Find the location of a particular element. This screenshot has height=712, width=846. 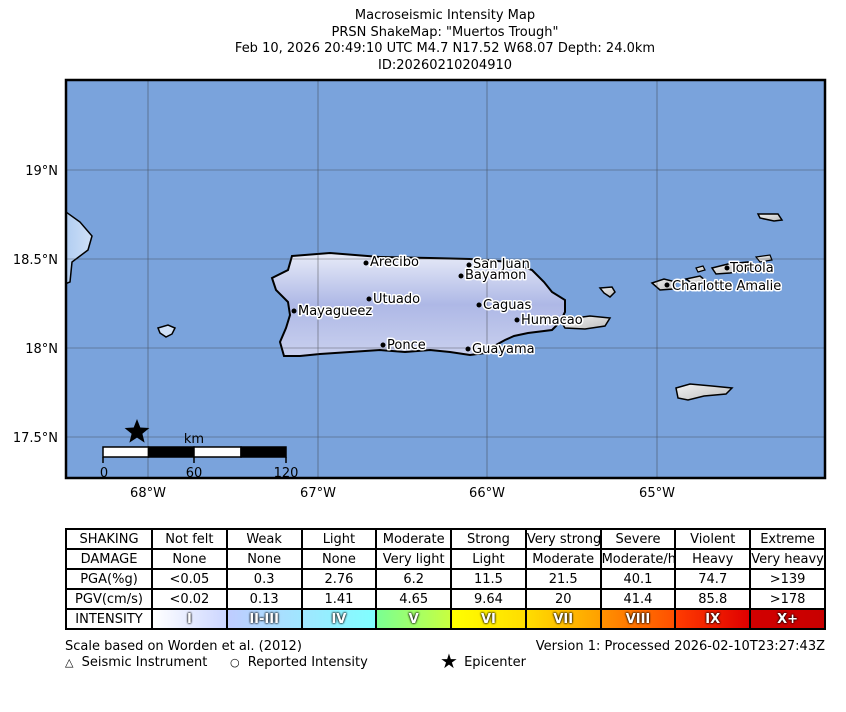

intensity-swatch: VII is located at coordinates (563, 619).